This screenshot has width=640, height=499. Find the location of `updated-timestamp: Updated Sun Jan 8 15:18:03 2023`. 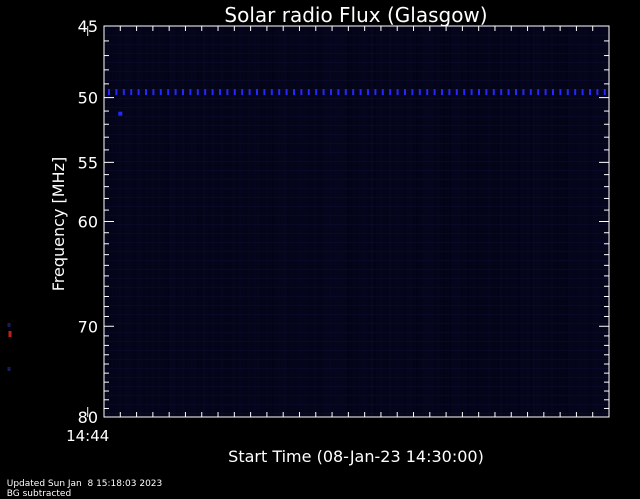

updated-timestamp: Updated Sun Jan 8 15:18:03 2023 is located at coordinates (84, 484).